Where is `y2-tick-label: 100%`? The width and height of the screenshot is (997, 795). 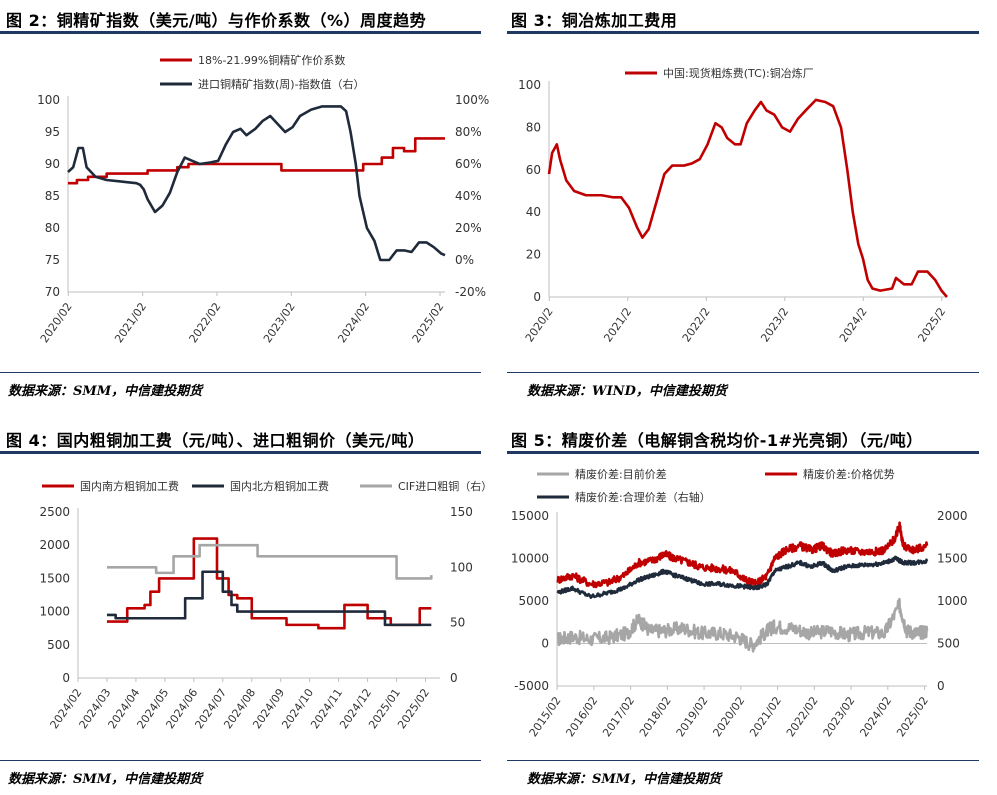 y2-tick-label: 100% is located at coordinates (472, 100).